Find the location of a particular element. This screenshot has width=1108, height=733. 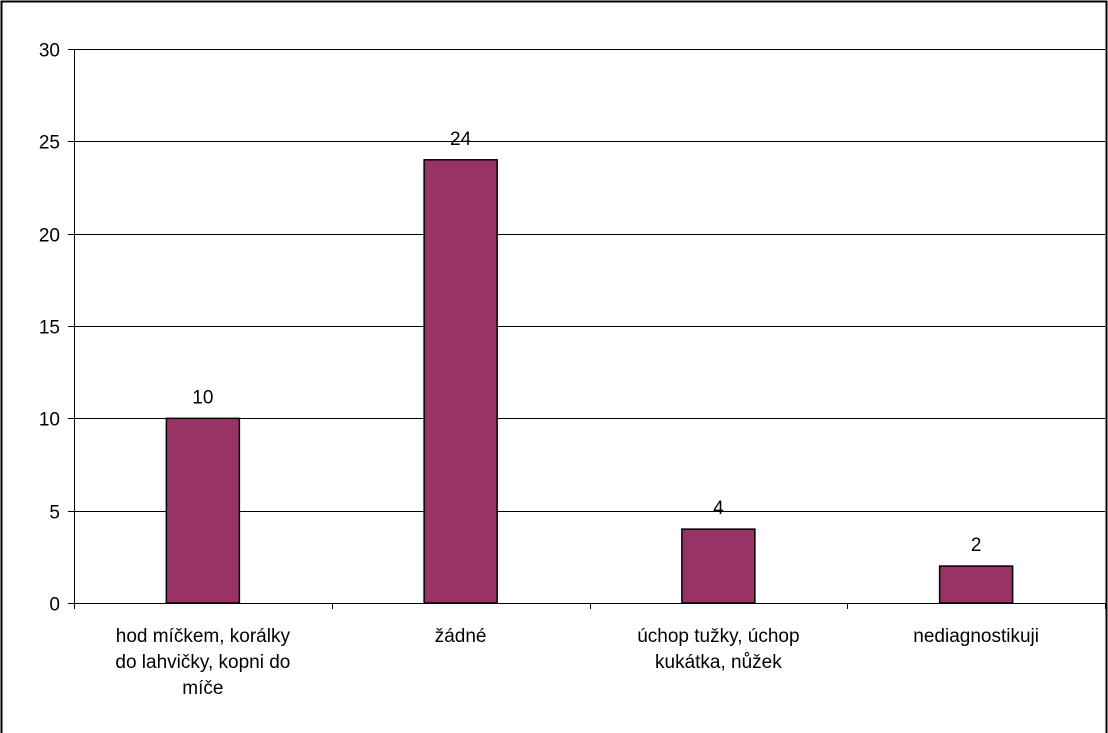

x-category-label: míče is located at coordinates (202, 688).